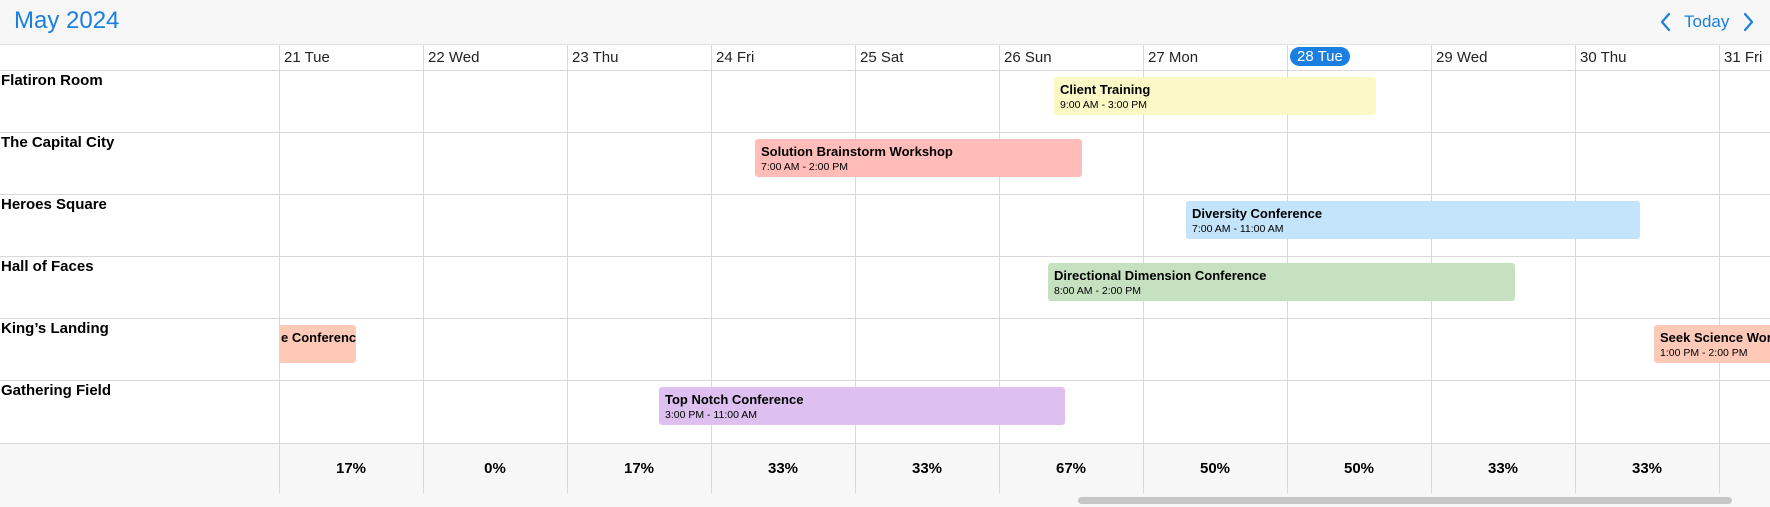  What do you see at coordinates (1413, 220) in the screenshot?
I see `event-diversity-conference: Diversity Conference 7:00 AM - 11:00 AM` at bounding box center [1413, 220].